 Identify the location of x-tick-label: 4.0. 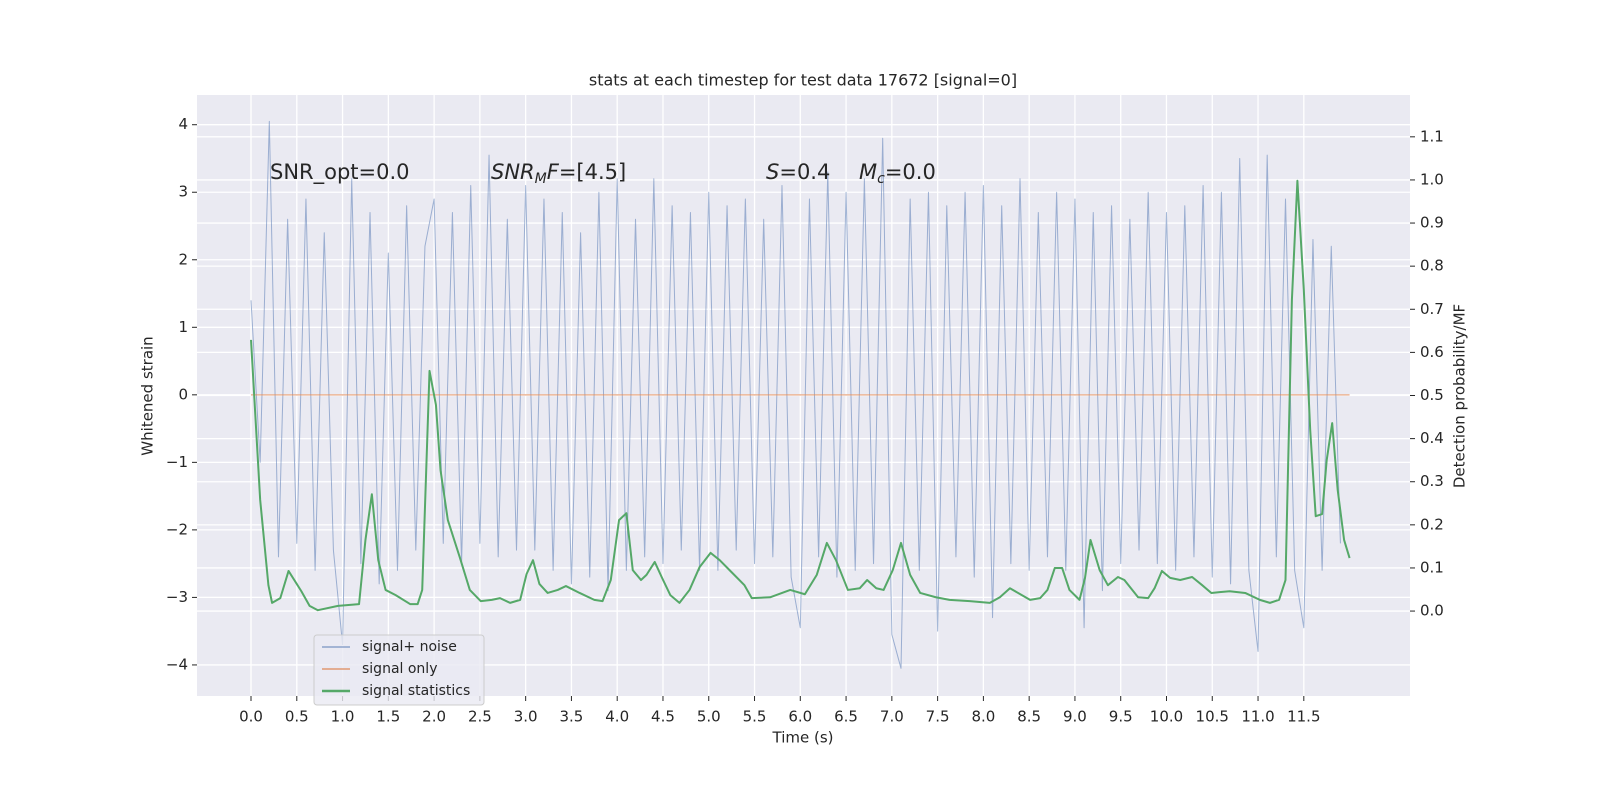
(617, 717).